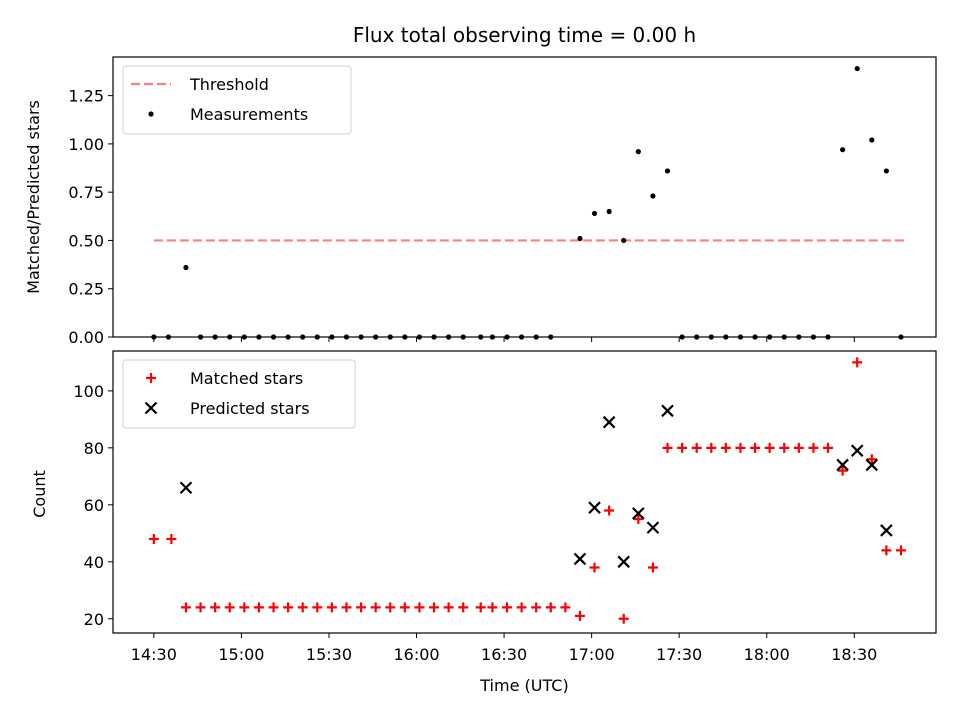  What do you see at coordinates (39, 494) in the screenshot?
I see `bottom-y-axis-label: Count` at bounding box center [39, 494].